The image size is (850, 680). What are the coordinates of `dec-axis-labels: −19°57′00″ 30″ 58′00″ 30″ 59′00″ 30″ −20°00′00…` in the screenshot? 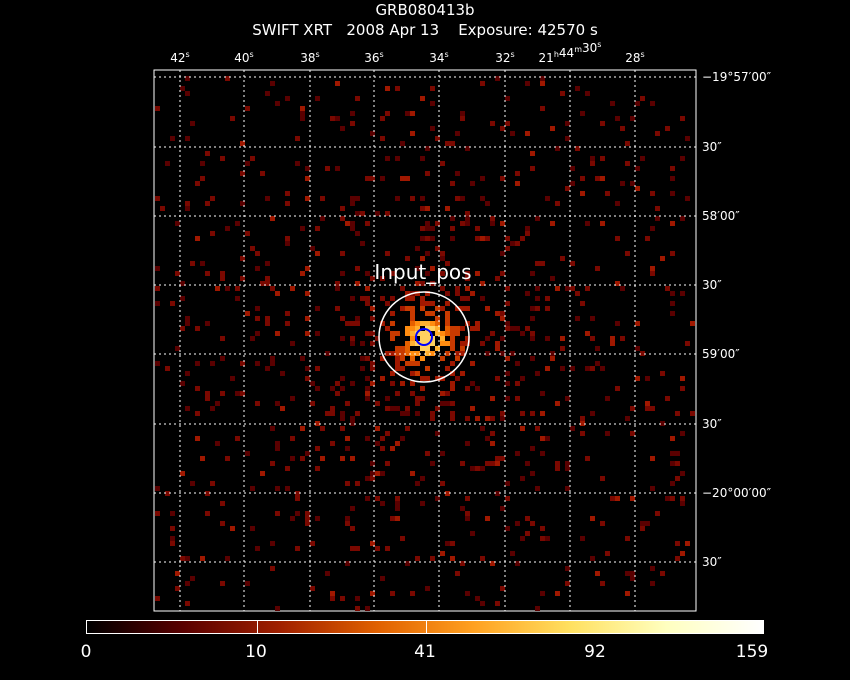 It's located at (737, 319).